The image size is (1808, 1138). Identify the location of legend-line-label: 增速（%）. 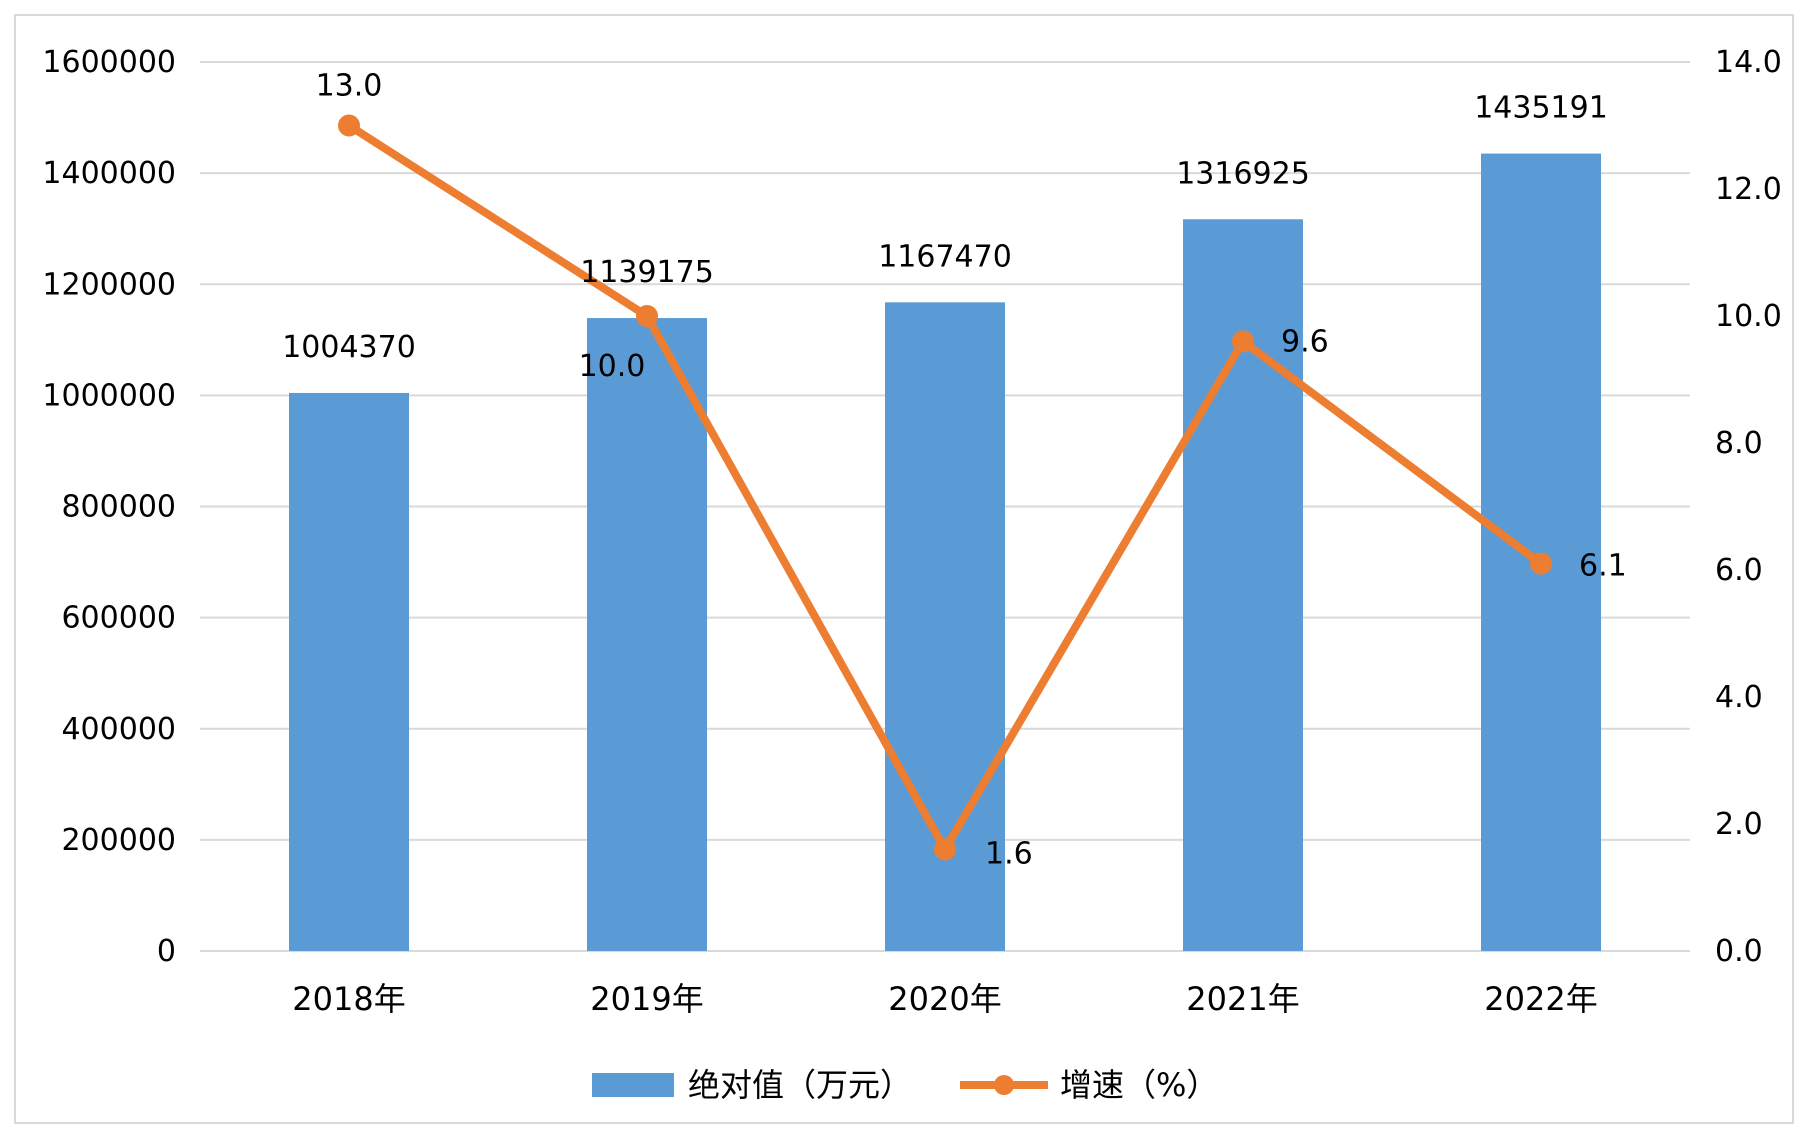
(1139, 1085).